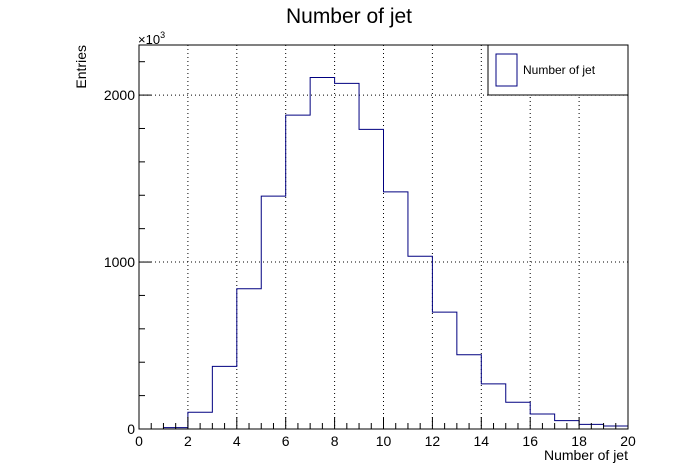 The height and width of the screenshot is (476, 698). I want to click on legend: Number of jet, so click(558, 70).